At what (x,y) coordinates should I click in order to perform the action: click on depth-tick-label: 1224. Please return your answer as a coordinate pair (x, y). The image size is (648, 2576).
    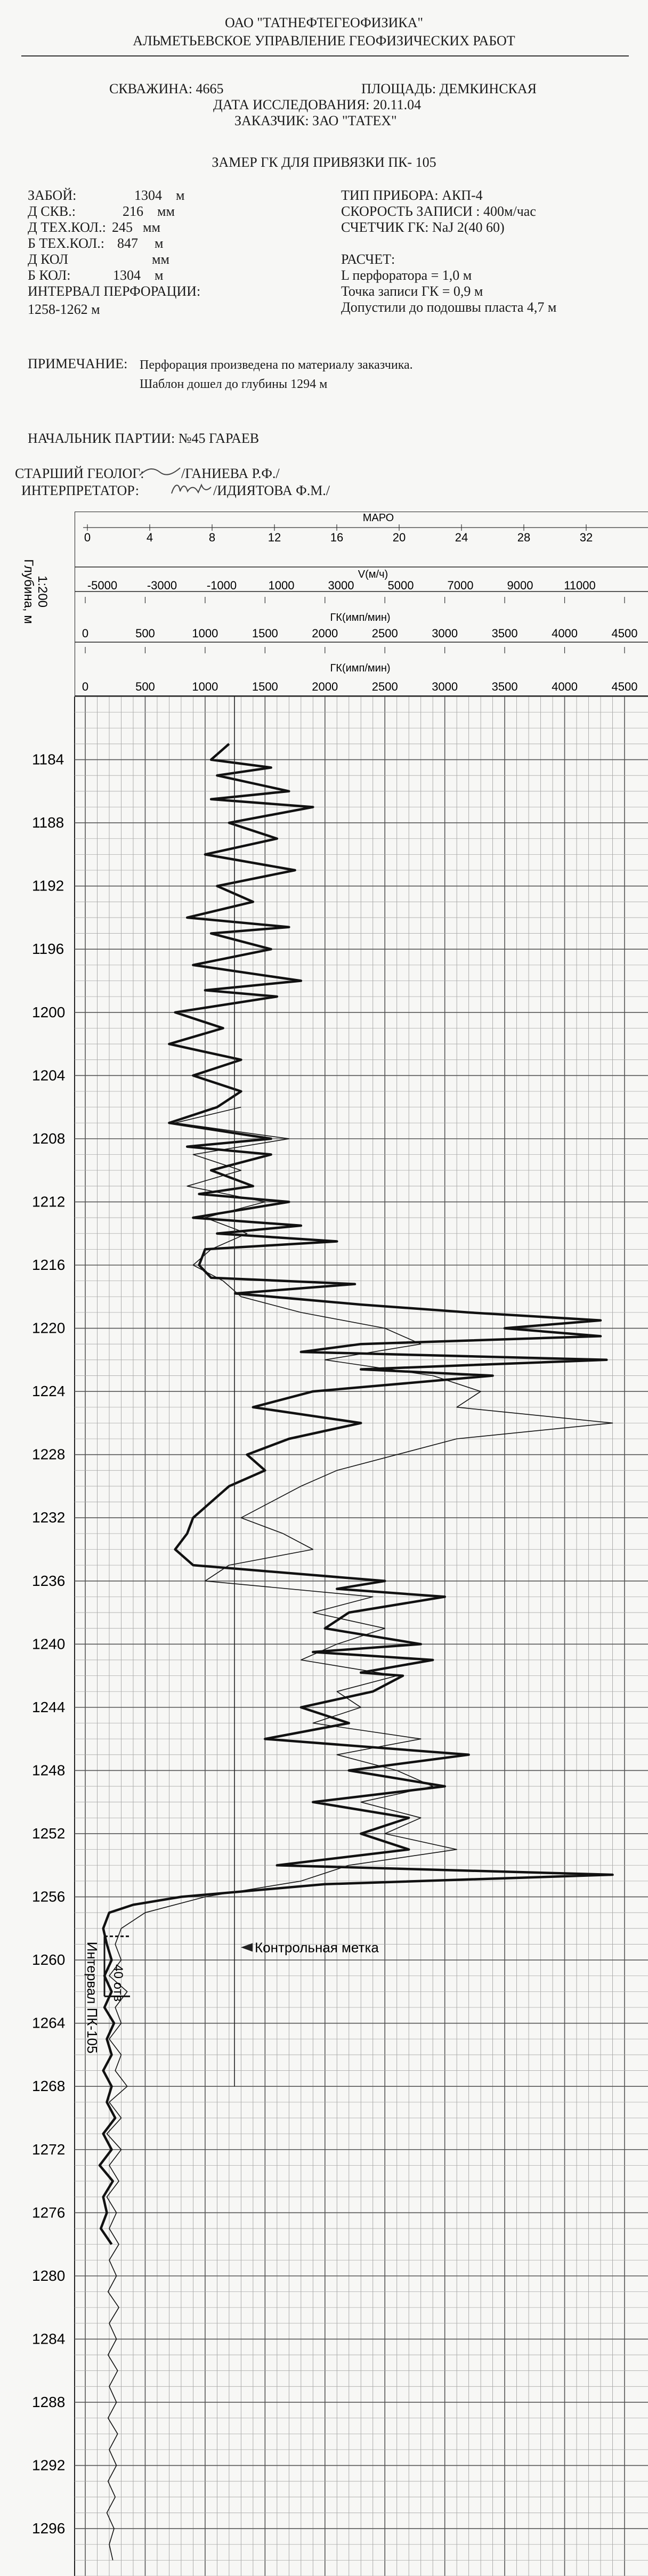
    Looking at the image, I should click on (48, 1391).